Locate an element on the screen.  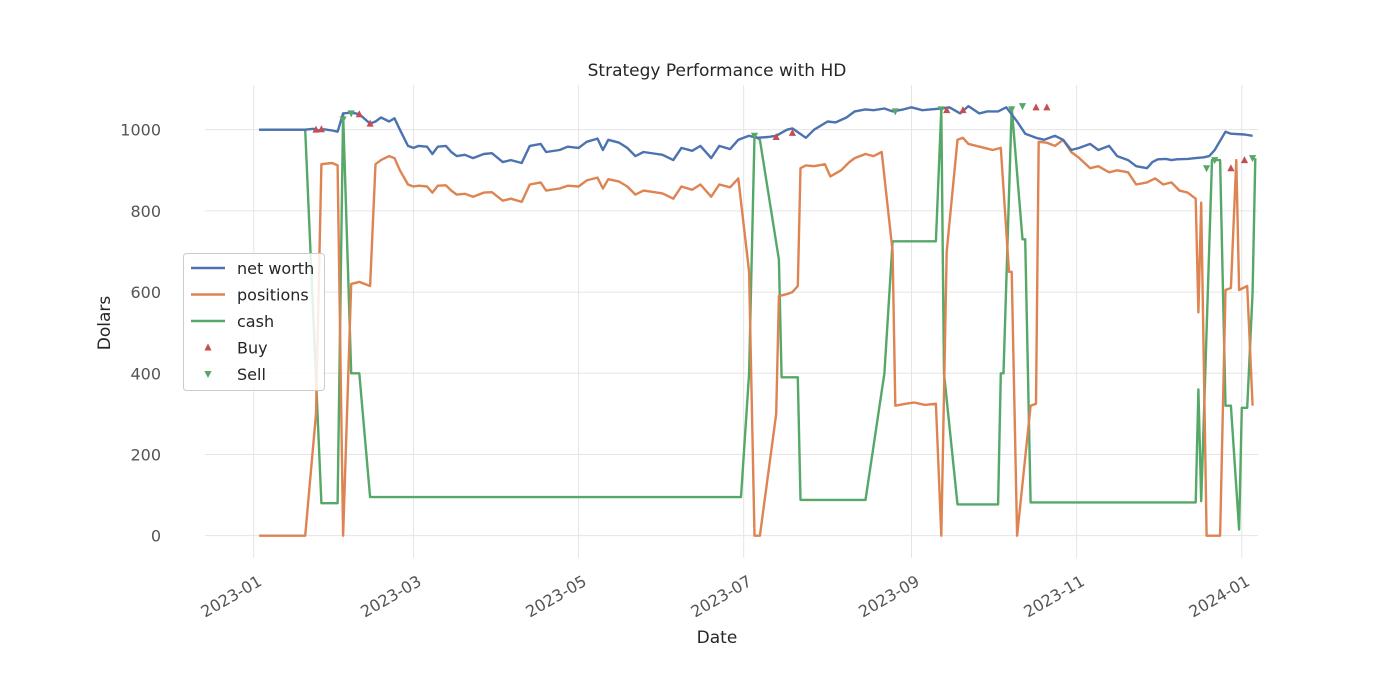
legend-label: cash is located at coordinates (255, 321).